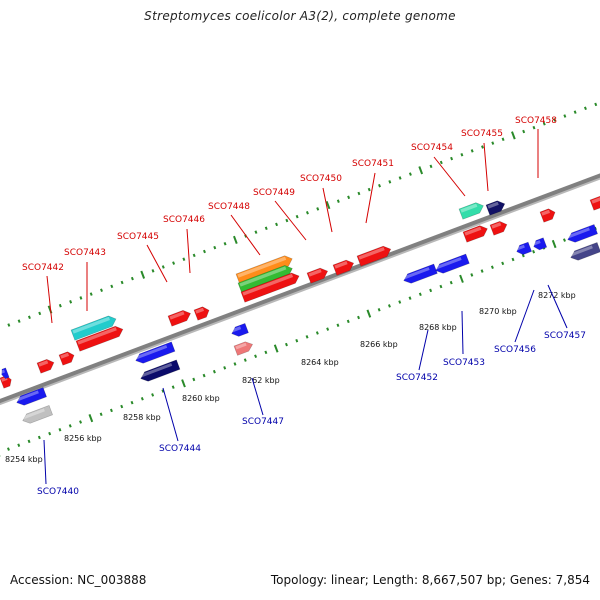 The image size is (600, 600). I want to click on forward-gene-label: SCO7442, so click(43, 268).